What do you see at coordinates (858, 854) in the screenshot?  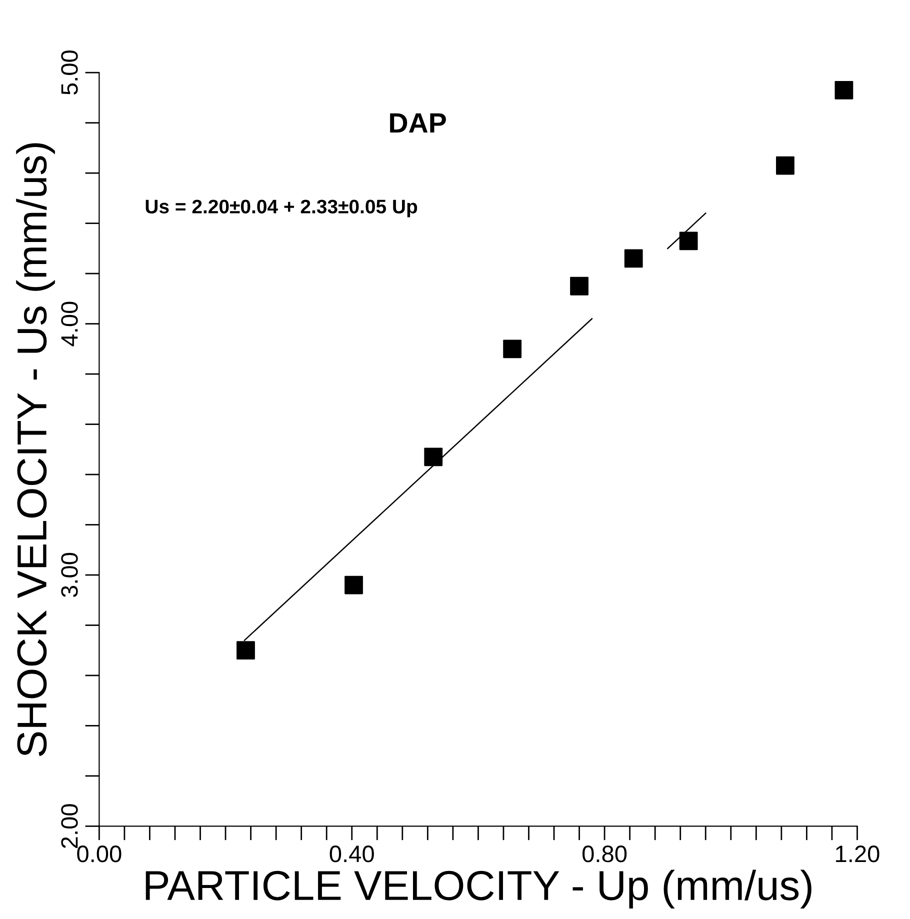 I see `x-tick-label: 1.20` at bounding box center [858, 854].